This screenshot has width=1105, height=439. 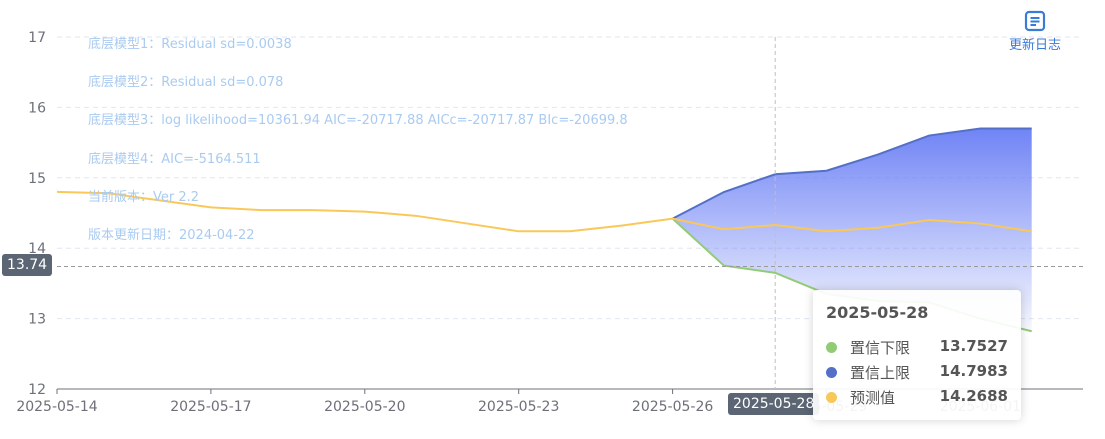 I want to click on x-tick-label: 2025-05-14, so click(x=56, y=407).